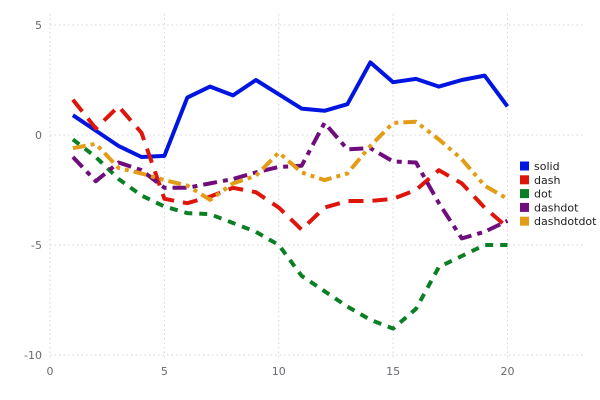  Describe the element at coordinates (50, 371) in the screenshot. I see `x-tick-label: 0` at that location.